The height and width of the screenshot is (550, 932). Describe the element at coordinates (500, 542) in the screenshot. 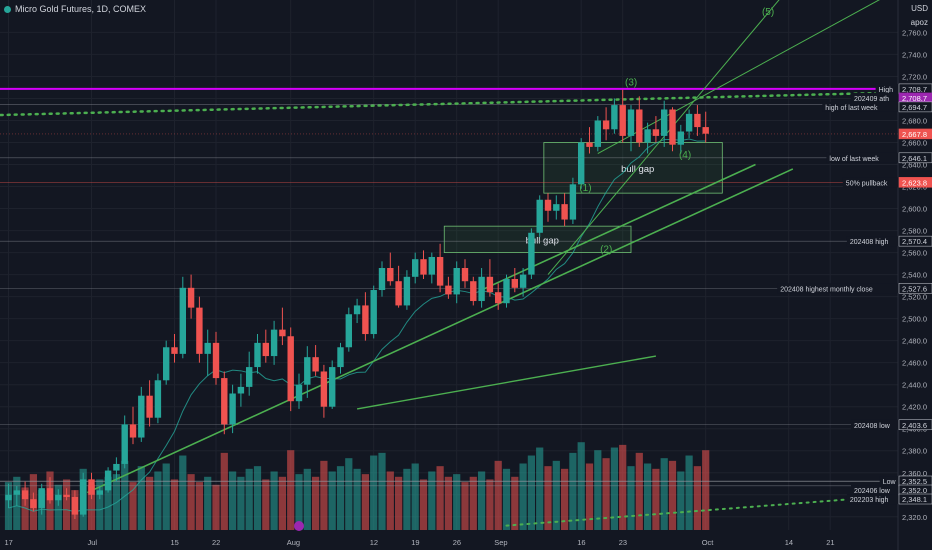

I see `time-tick-label: Sep` at that location.